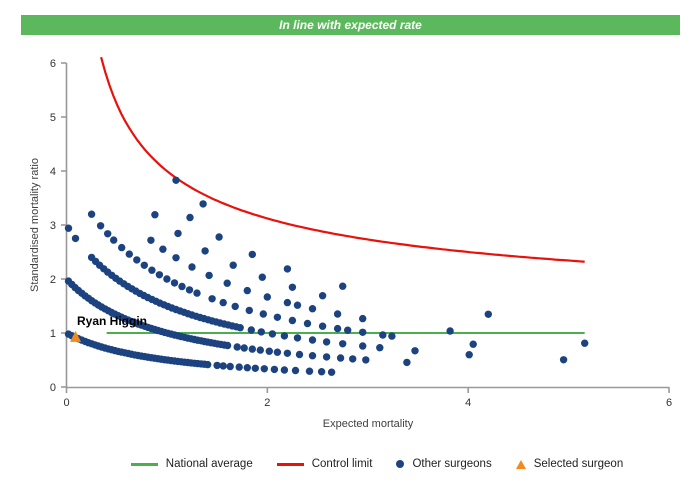 The height and width of the screenshot is (500, 700). What do you see at coordinates (569, 464) in the screenshot?
I see `legend-item-selected-surgeon: Selected surgeon` at bounding box center [569, 464].